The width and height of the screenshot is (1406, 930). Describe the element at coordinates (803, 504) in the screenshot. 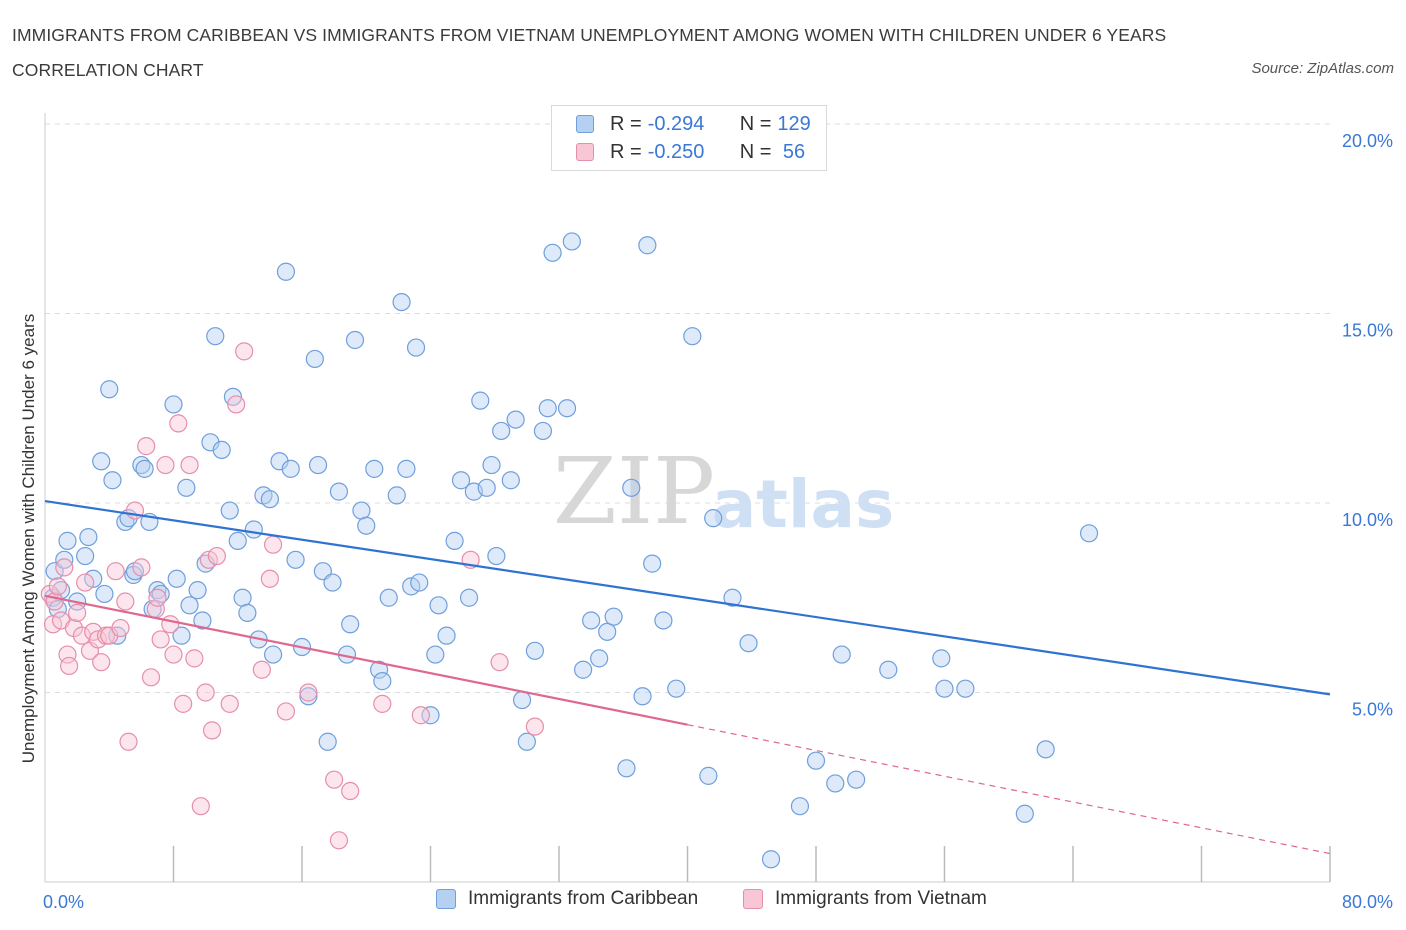

I see `watermark-atlas: atlas` at that location.